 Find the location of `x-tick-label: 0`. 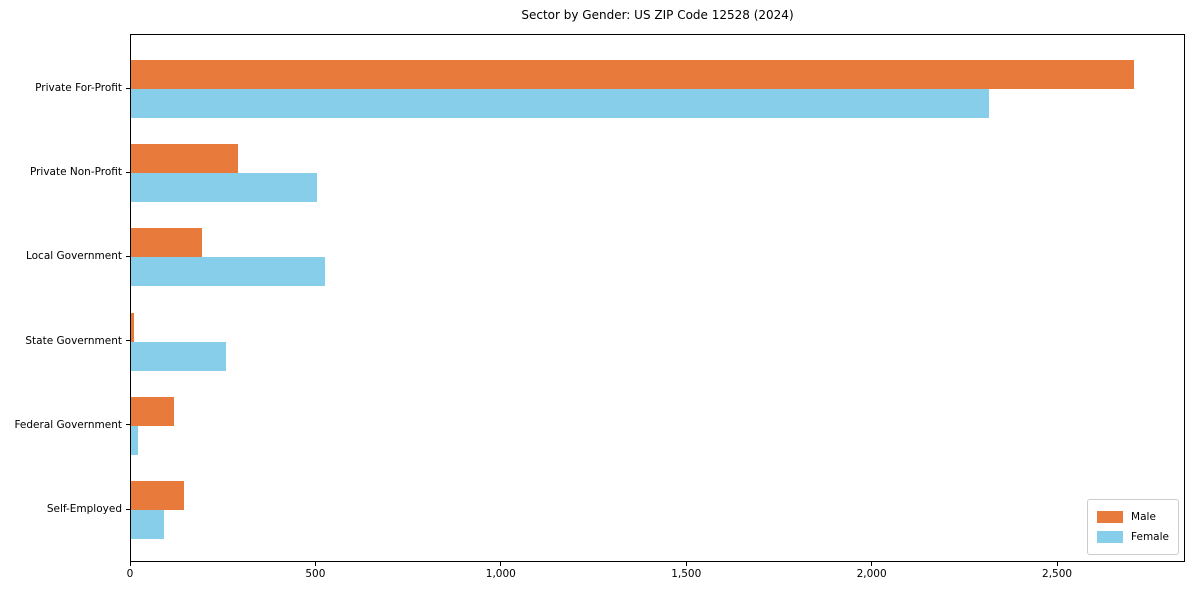

x-tick-label: 0 is located at coordinates (130, 574).